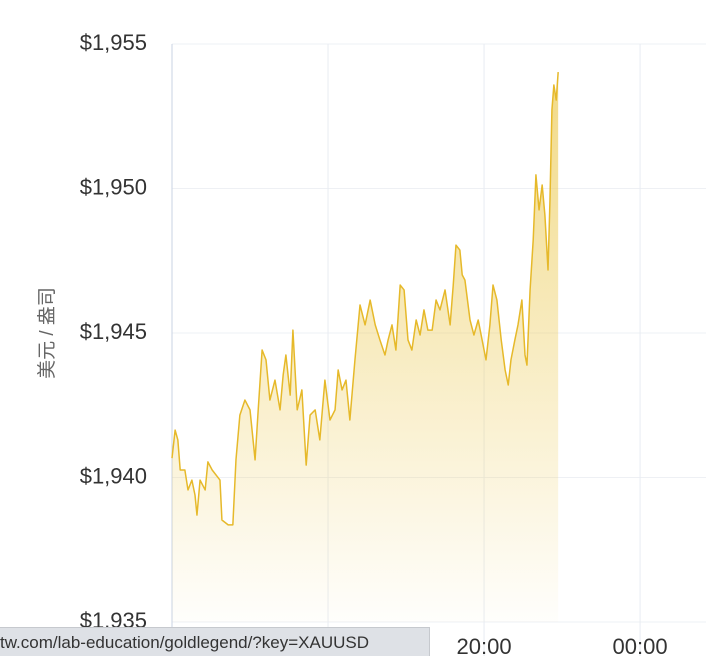 The height and width of the screenshot is (656, 706). I want to click on y-tick-label: $1,940, so click(113, 475).